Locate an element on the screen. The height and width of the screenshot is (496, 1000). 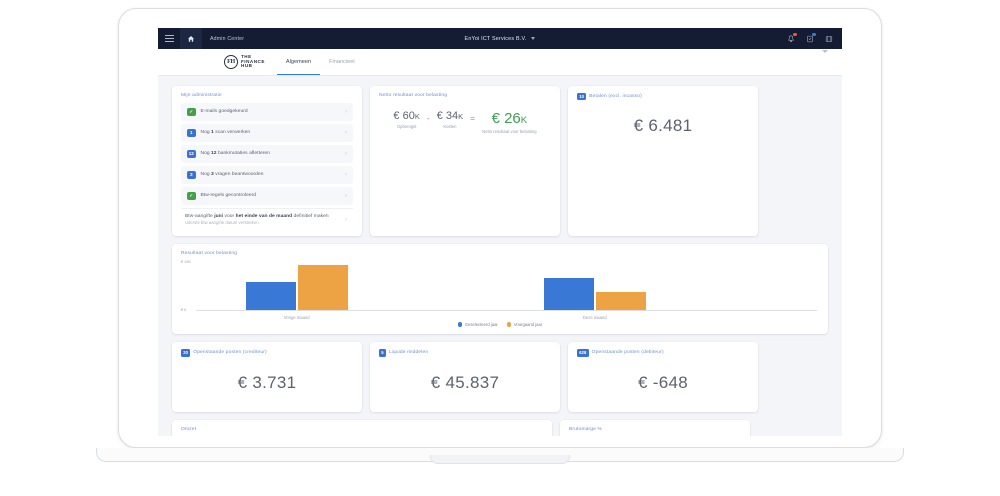
chart-title: Omzet is located at coordinates (189, 429).